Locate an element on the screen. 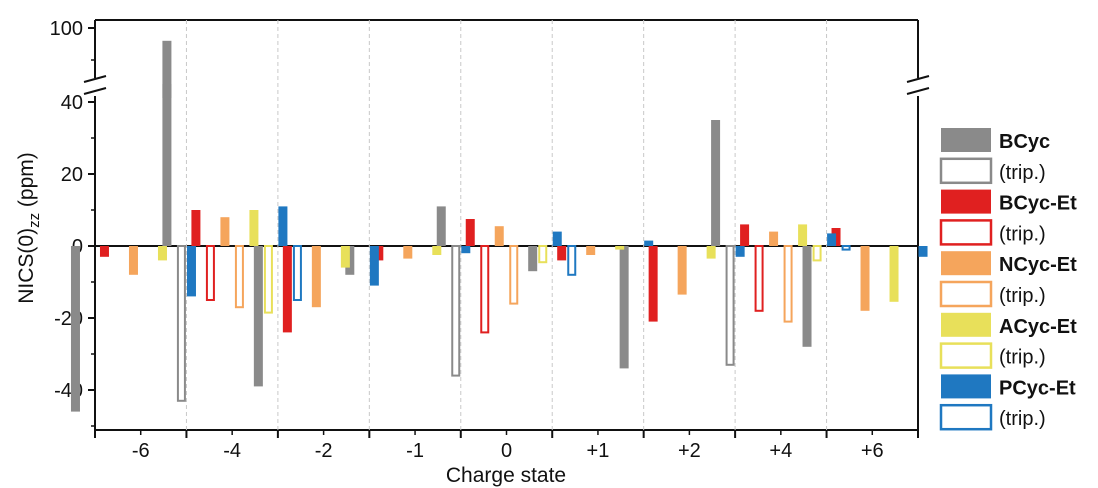 The image size is (1098, 488). y-tick-label: 40 is located at coordinates (72, 103).